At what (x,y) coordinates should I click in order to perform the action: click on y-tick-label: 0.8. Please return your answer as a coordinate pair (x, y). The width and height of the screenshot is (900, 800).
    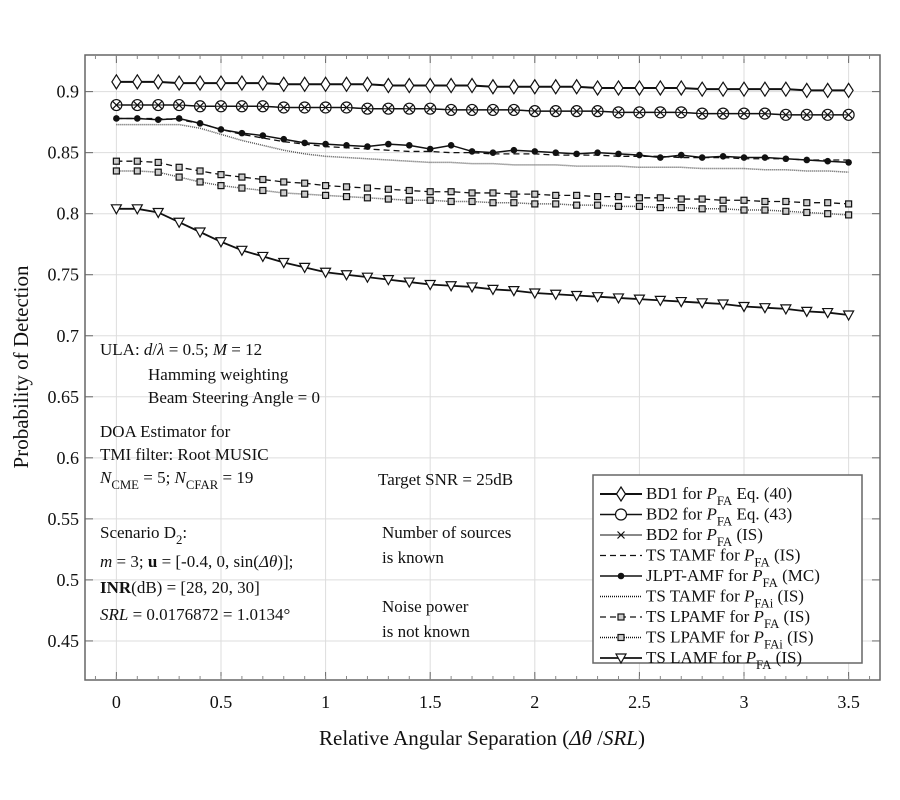
    Looking at the image, I should click on (68, 214).